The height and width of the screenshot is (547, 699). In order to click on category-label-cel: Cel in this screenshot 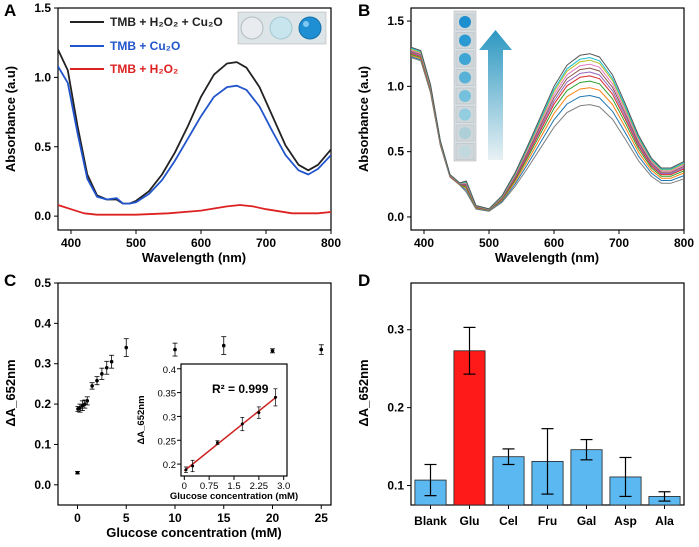, I will do `click(508, 521)`.